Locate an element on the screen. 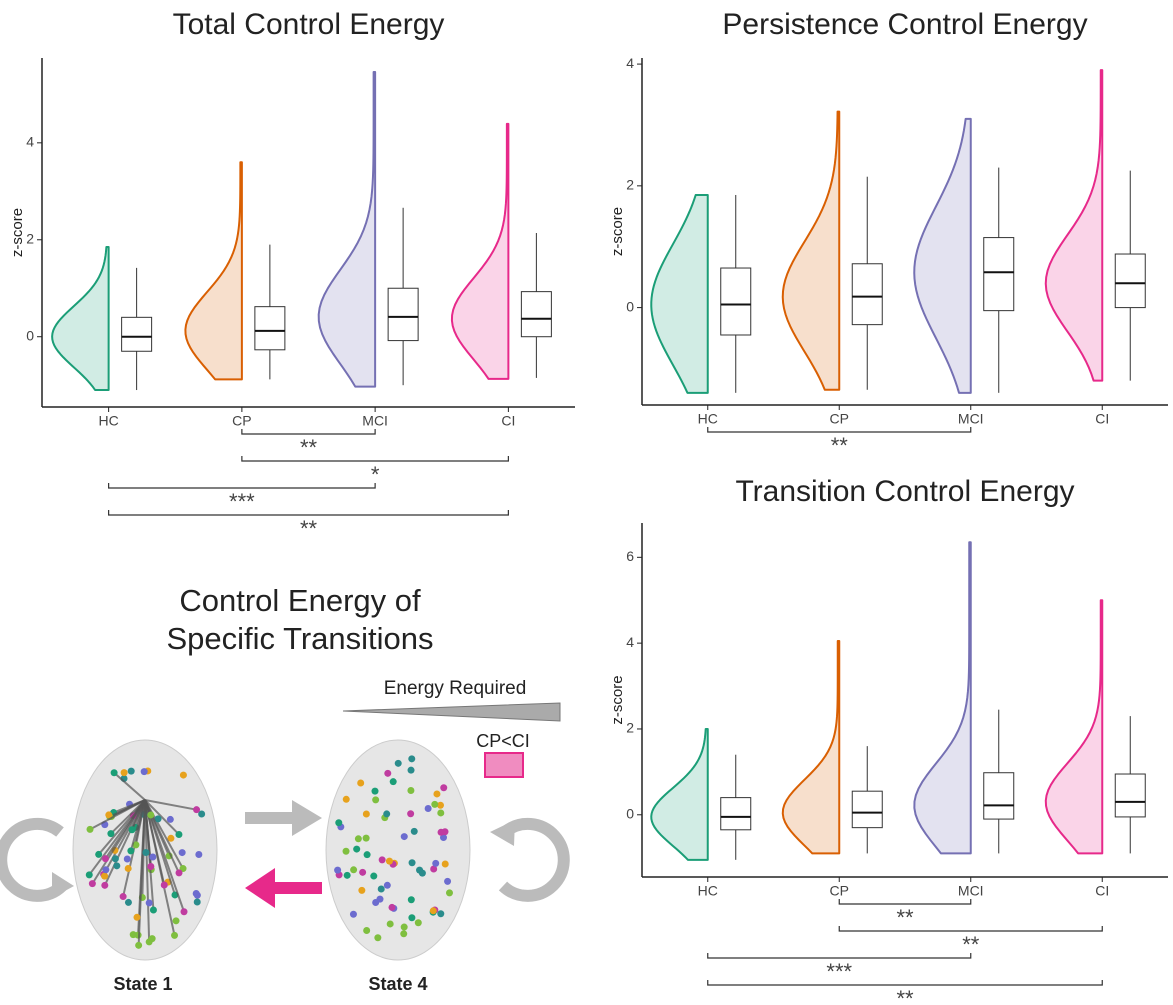 Image resolution: width=1173 pixels, height=1005 pixels. chart-title: Transition Control Energy is located at coordinates (904, 491).